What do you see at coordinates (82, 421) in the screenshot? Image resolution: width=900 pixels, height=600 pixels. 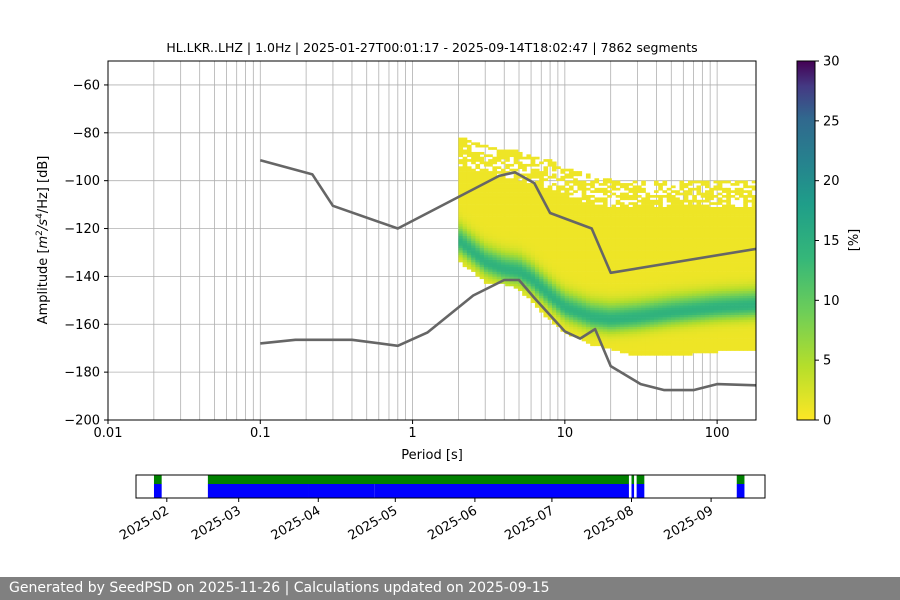 I see `y-tick-label: −200` at bounding box center [82, 421].